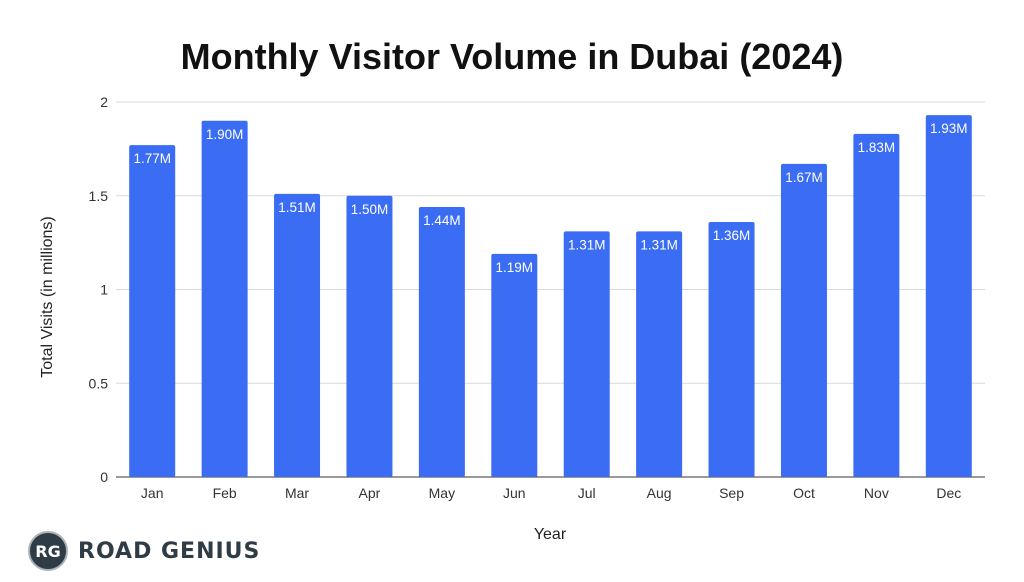 The height and width of the screenshot is (582, 1024). What do you see at coordinates (297, 335) in the screenshot?
I see `bar-mar` at bounding box center [297, 335].